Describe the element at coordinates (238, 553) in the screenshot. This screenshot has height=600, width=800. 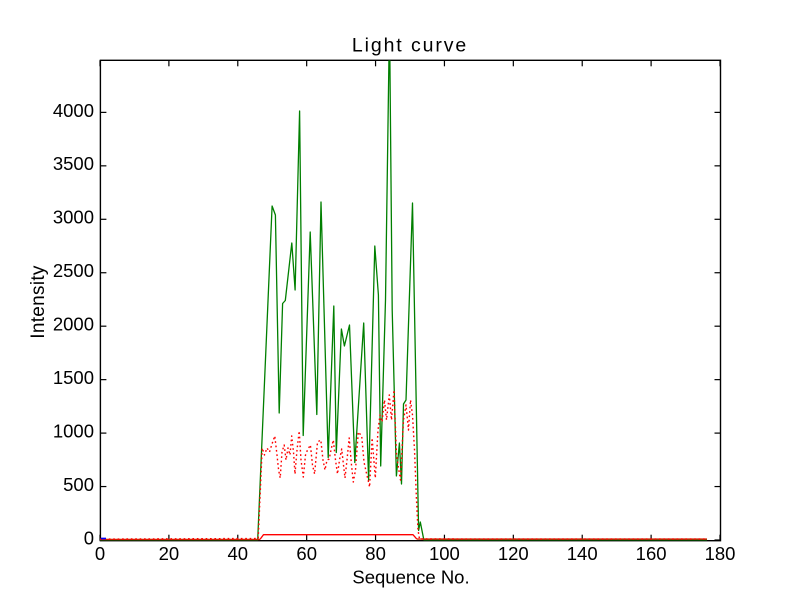
I see `svg-text: 40` at that location.